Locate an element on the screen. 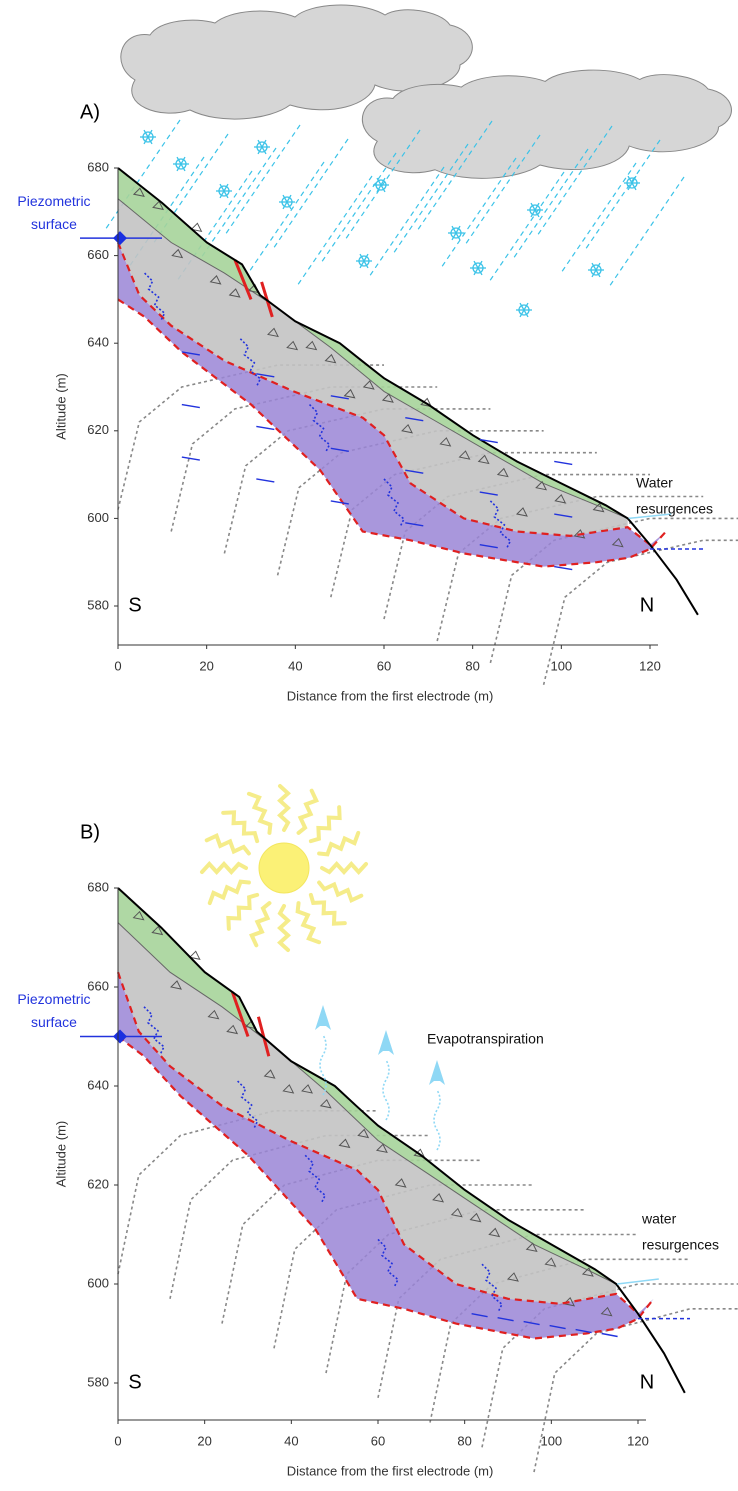 This screenshot has width=738, height=1491. y-tick-label: 580 is located at coordinates (98, 1381).